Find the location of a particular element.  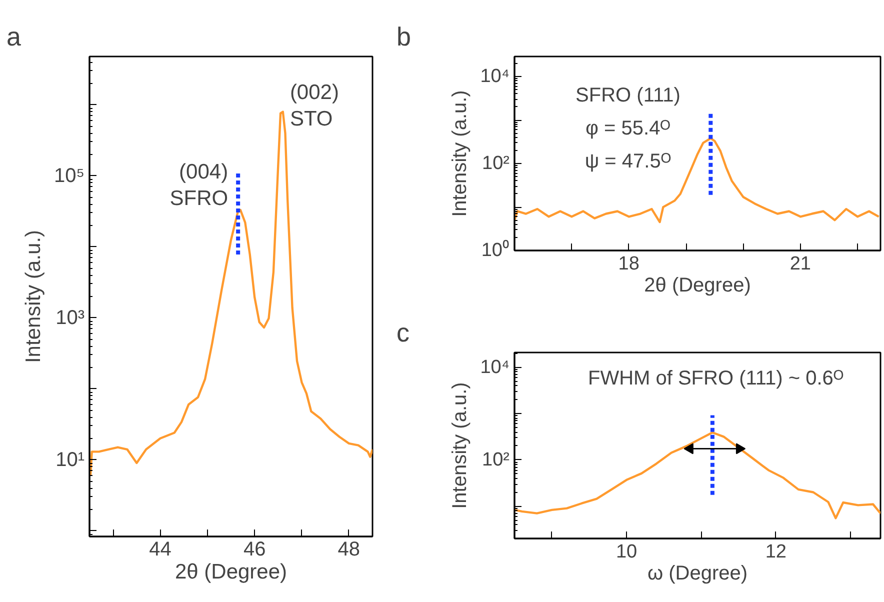

y-tick-label: 10⁰ is located at coordinates (495, 250).